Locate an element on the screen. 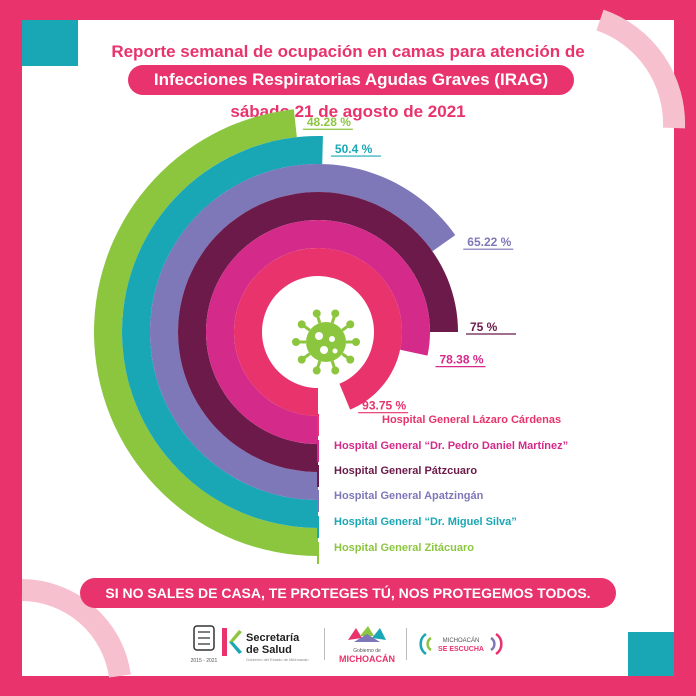 The image size is (696, 696). legend-label: Hospital General Zitácuaro is located at coordinates (404, 548).